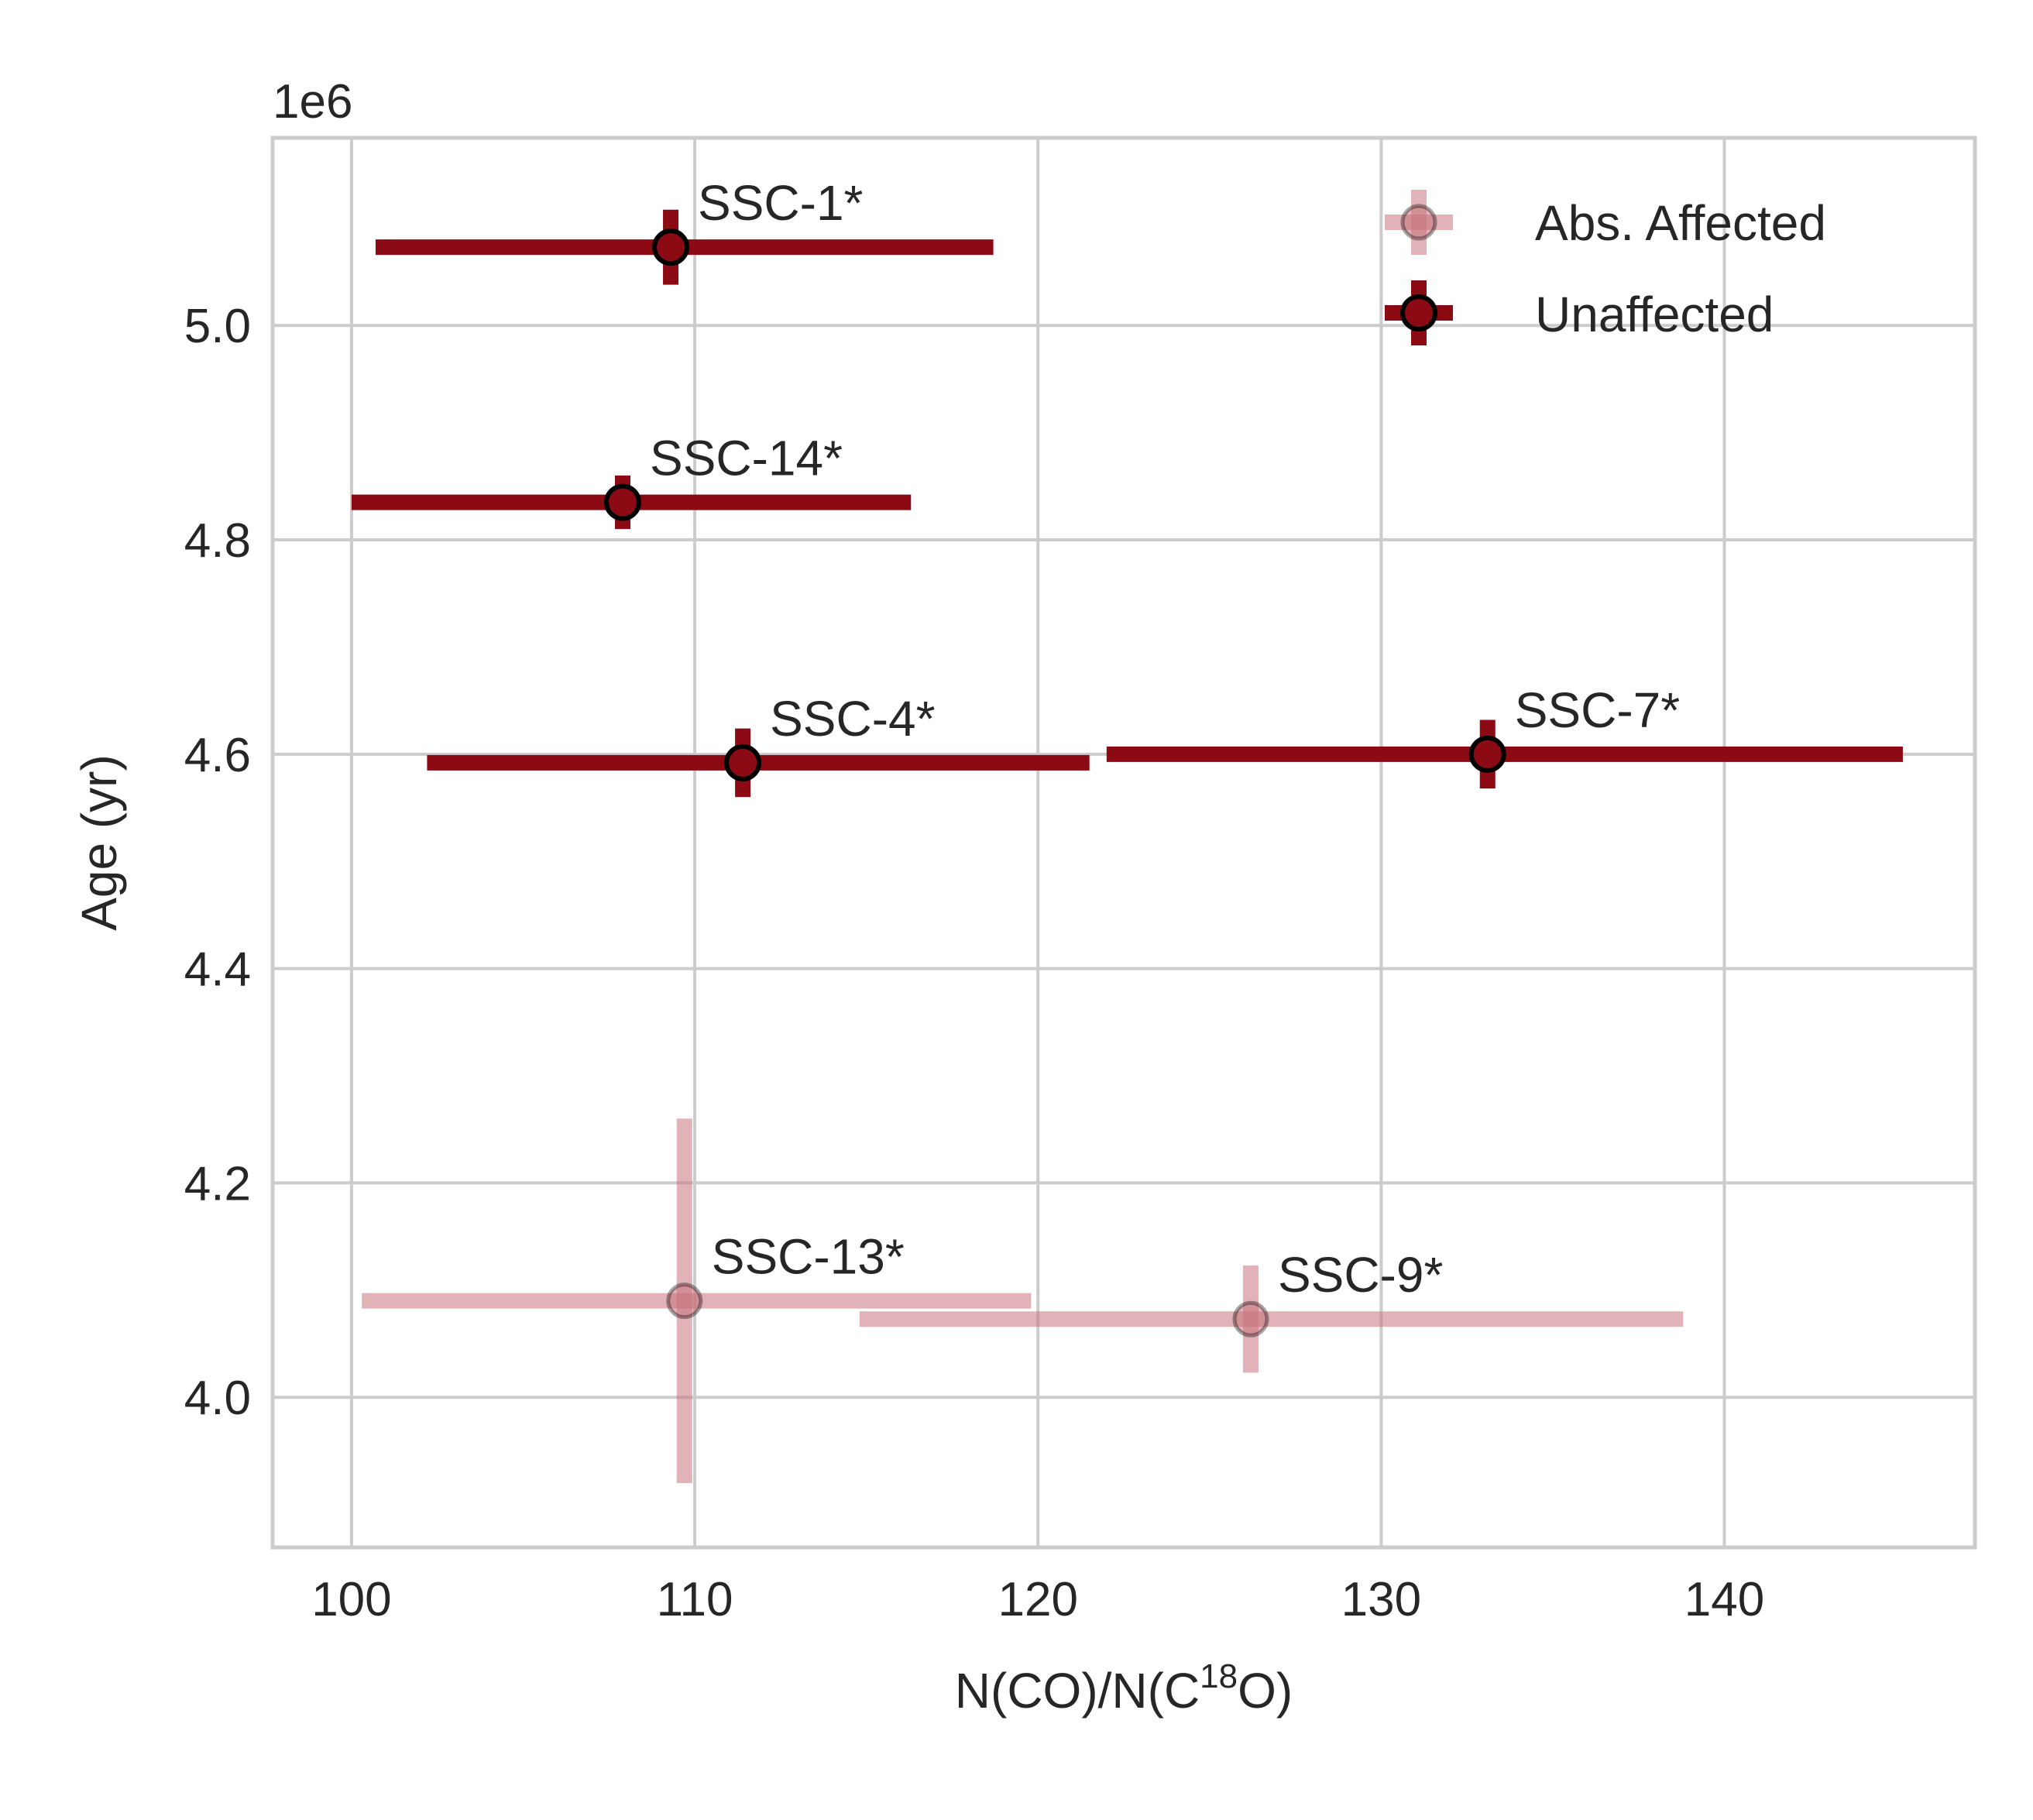 The image size is (2033, 1820). Describe the element at coordinates (1605, 267) in the screenshot. I see `legend: Abs. Affected Unaffected` at that location.